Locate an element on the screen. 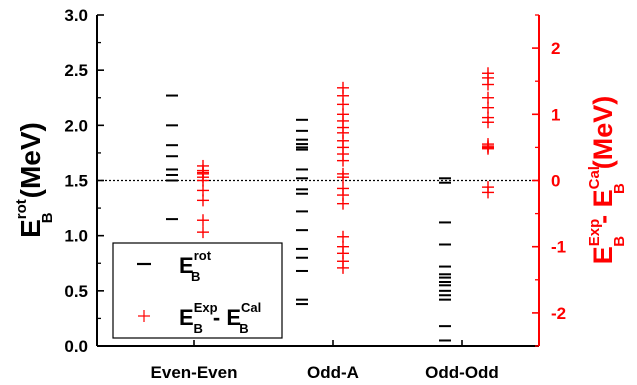 The height and width of the screenshot is (385, 637). legend-label-erot: Erot B is located at coordinates (195, 266).